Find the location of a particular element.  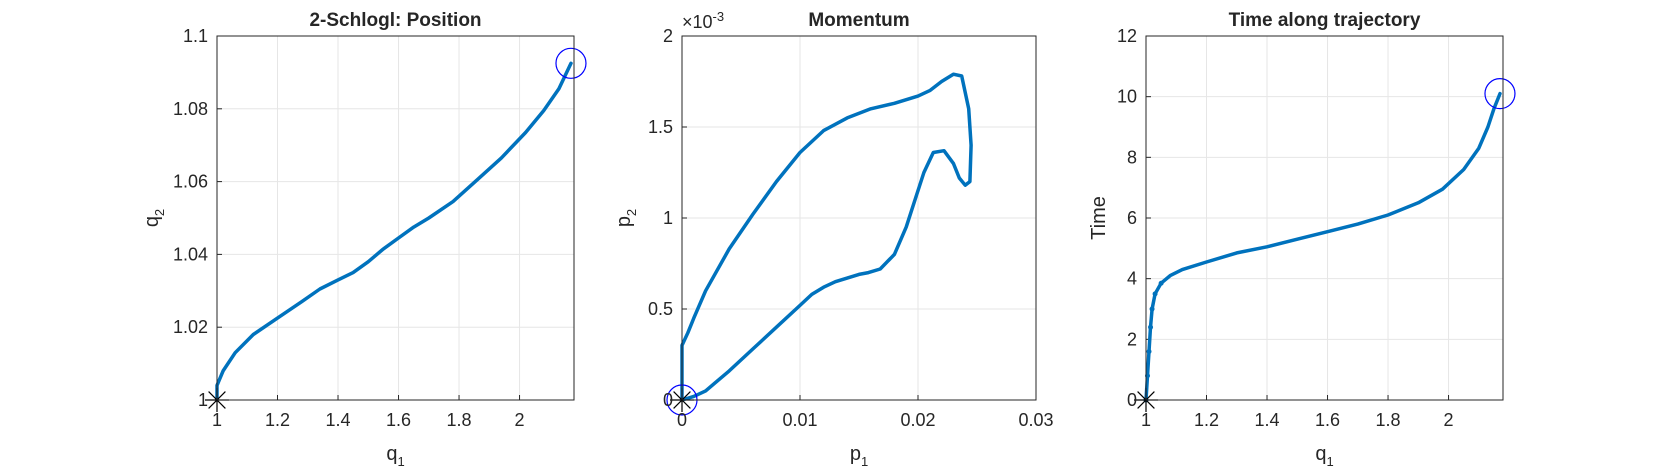

y-tick-labels: 1 1.02 1.04 1.06 1.08 1.1 is located at coordinates (190, 218).